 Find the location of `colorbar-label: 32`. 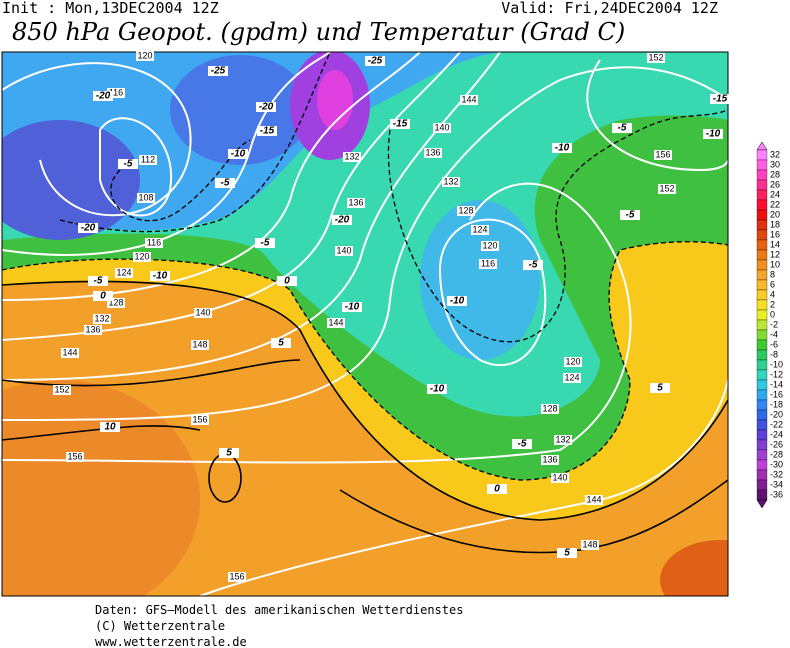

colorbar-label: 32 is located at coordinates (775, 154).